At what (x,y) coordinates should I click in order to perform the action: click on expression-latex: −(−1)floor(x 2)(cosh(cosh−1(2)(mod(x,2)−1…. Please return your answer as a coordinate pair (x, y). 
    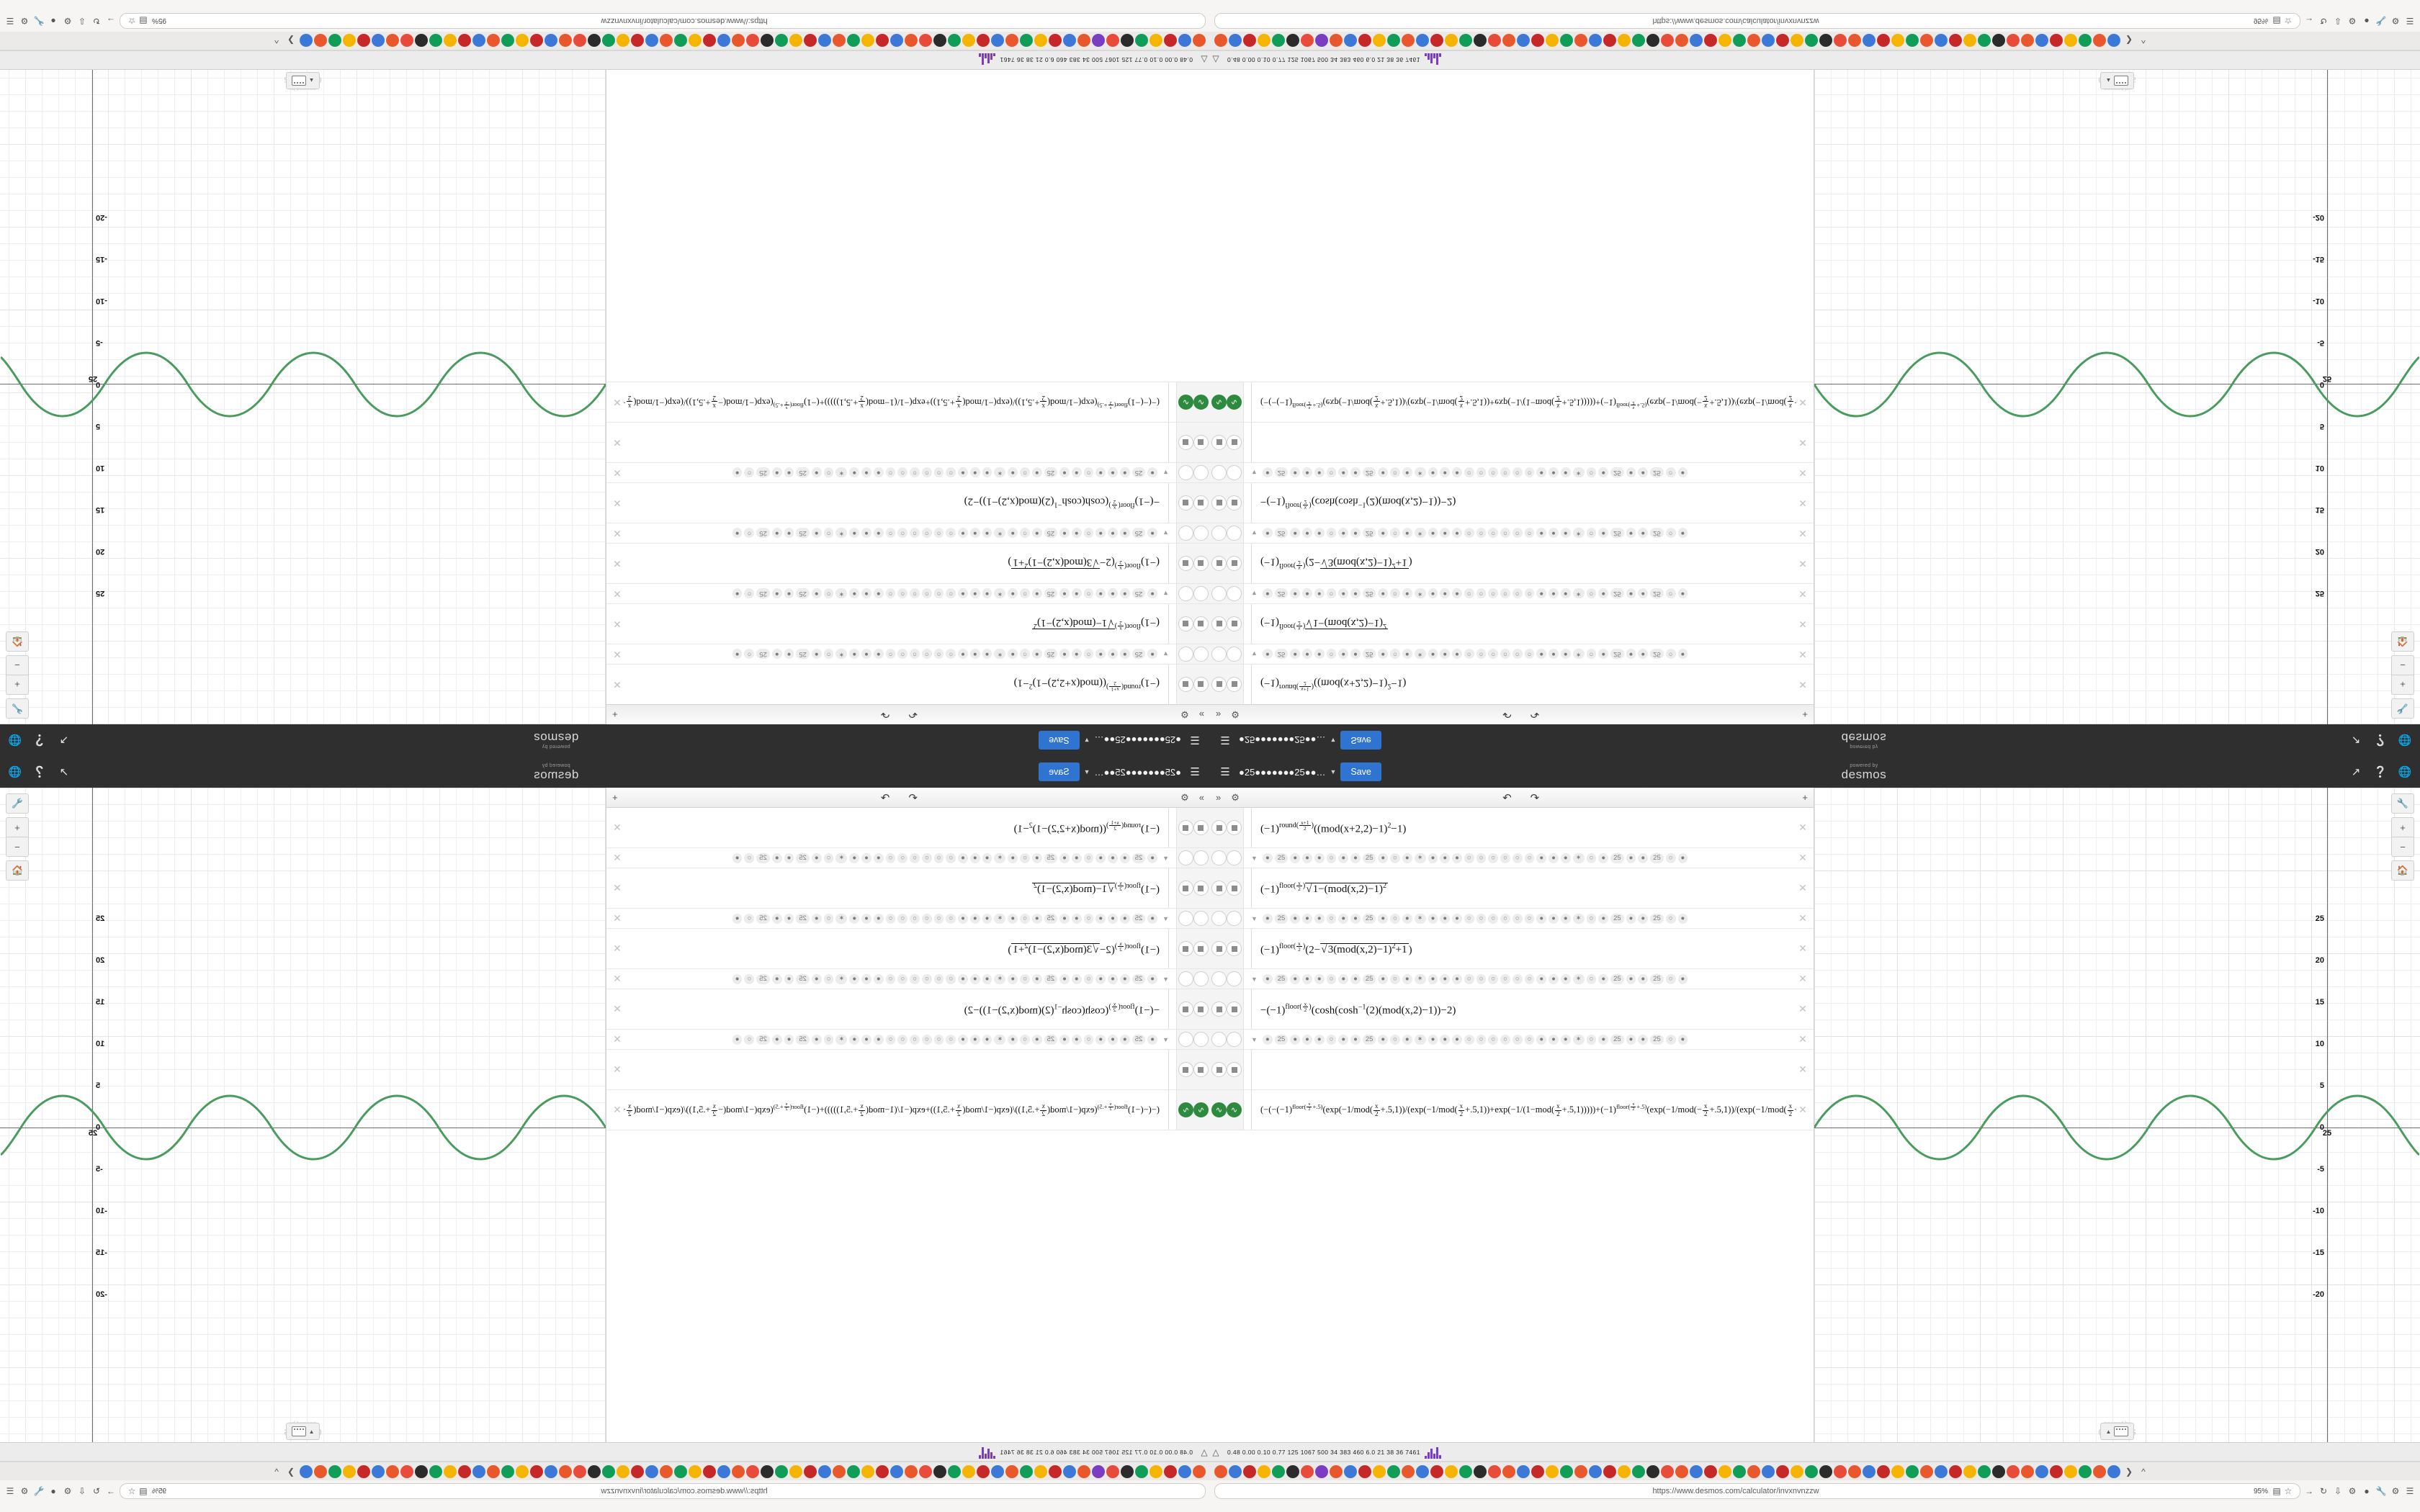
    Looking at the image, I should click on (1358, 1009).